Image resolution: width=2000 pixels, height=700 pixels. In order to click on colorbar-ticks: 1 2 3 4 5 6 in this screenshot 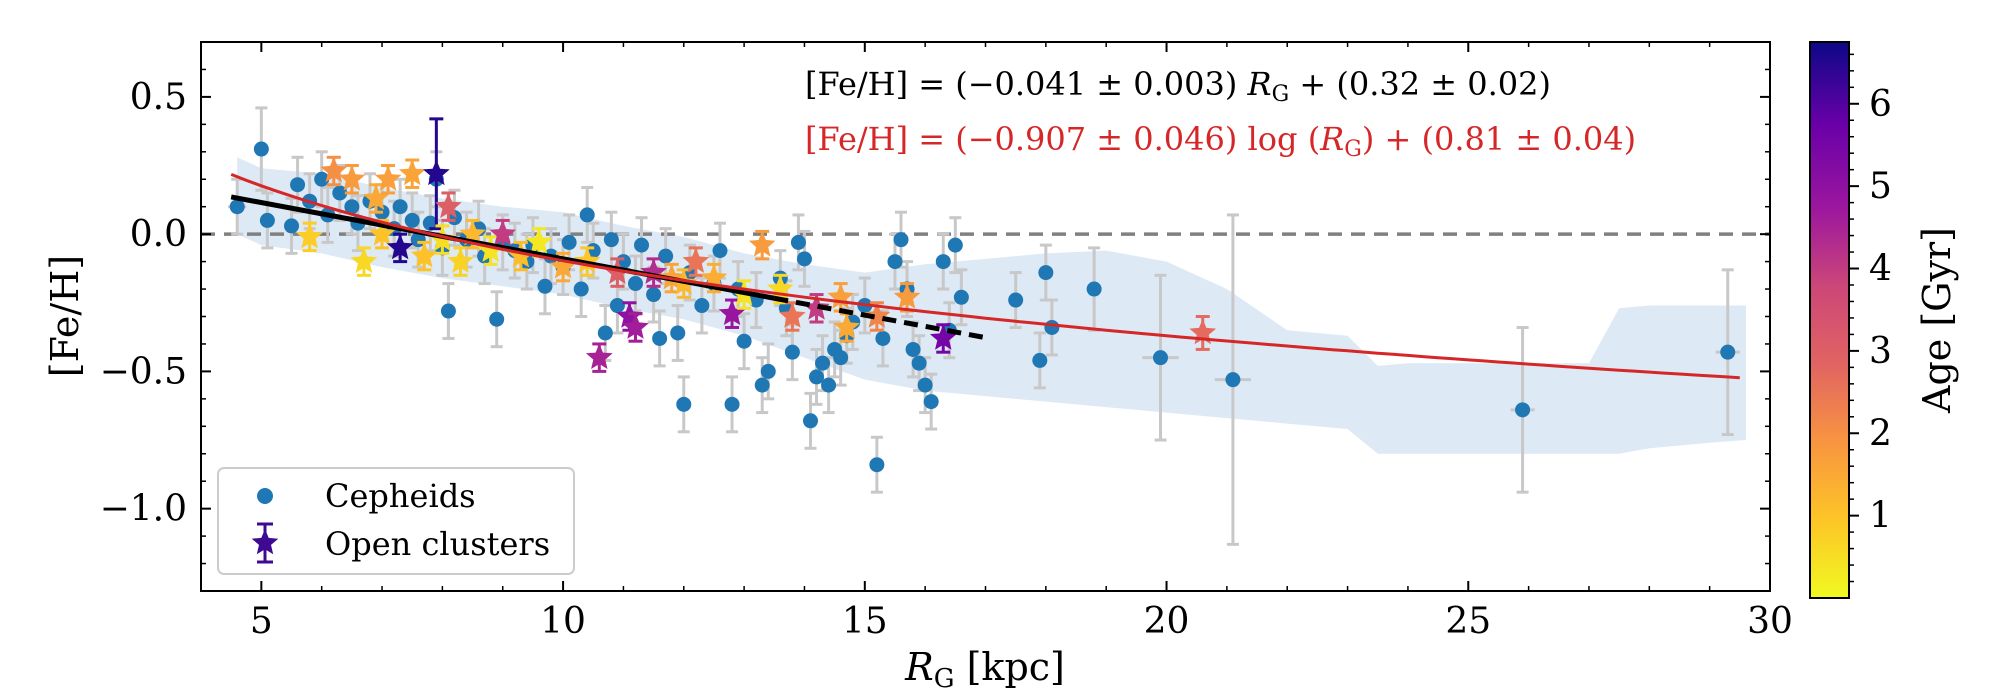, I will do `click(1870, 318)`.